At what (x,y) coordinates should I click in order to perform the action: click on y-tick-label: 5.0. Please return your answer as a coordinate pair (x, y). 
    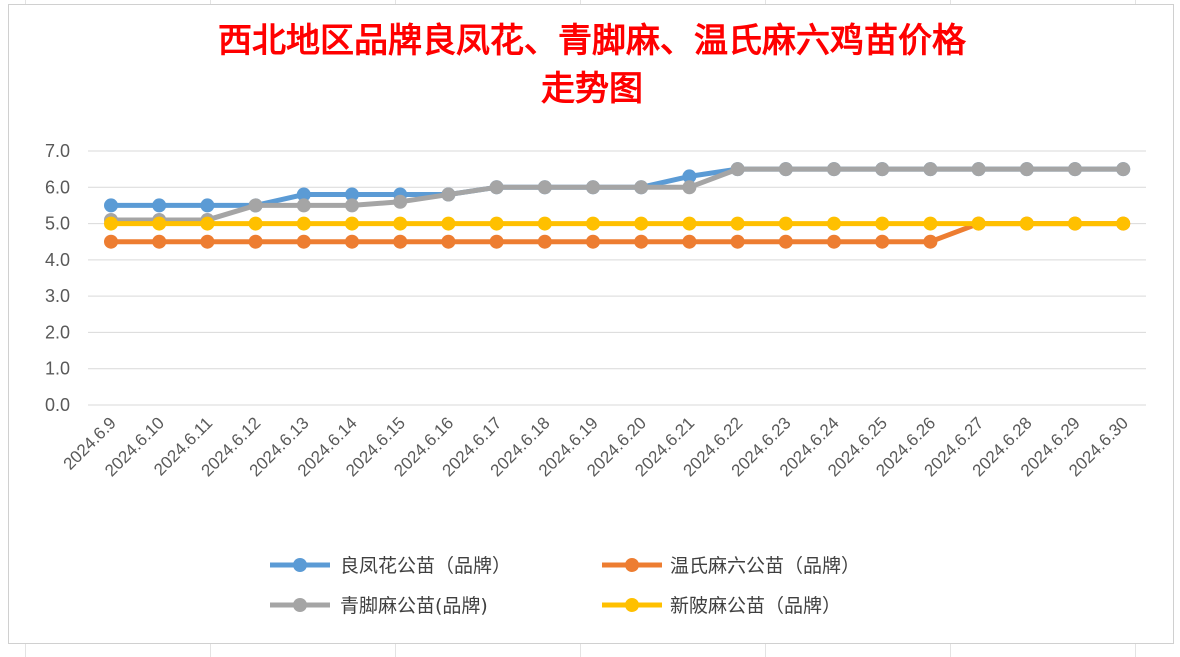
    Looking at the image, I should click on (57, 224).